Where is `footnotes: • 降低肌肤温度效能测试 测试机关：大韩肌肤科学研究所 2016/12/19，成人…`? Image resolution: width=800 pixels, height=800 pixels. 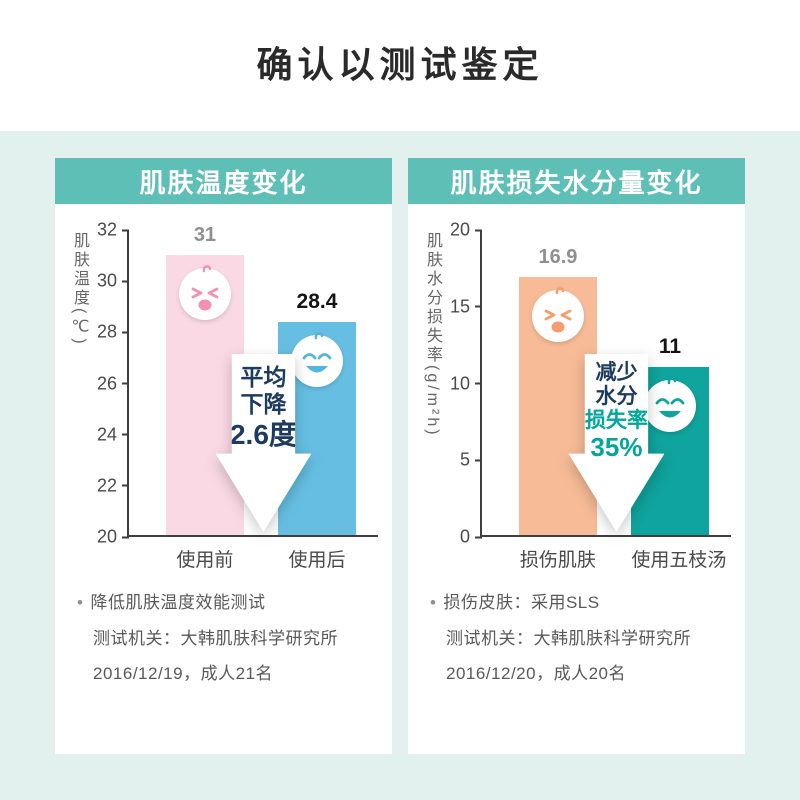 footnotes: • 降低肌肤温度效能测试 测试机关：大韩肌肤科学研究所 2016/12/19，成人… is located at coordinates (224, 638).